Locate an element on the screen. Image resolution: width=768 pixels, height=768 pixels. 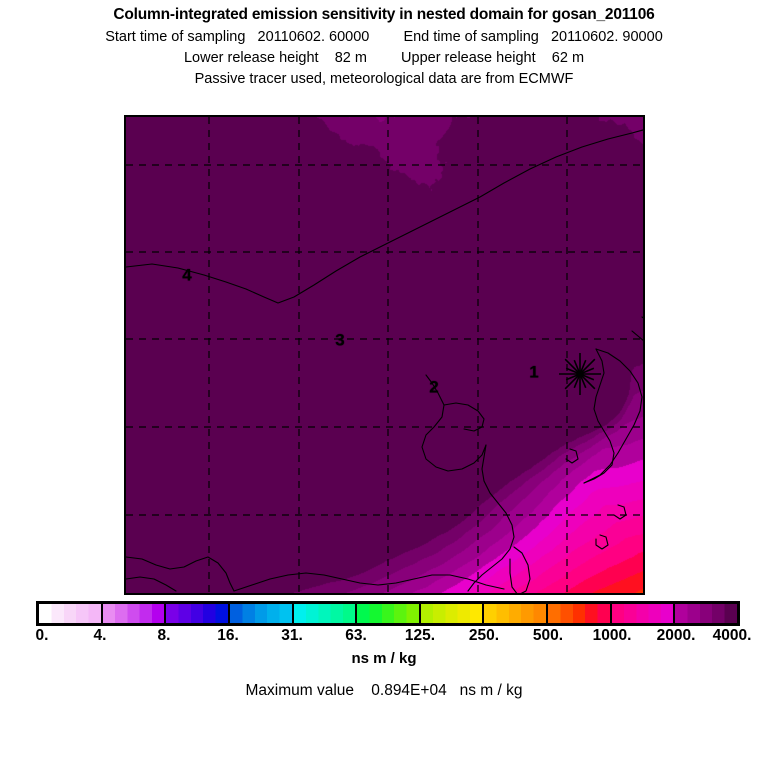
colorbar-tick-5: 63. is located at coordinates (356, 635).